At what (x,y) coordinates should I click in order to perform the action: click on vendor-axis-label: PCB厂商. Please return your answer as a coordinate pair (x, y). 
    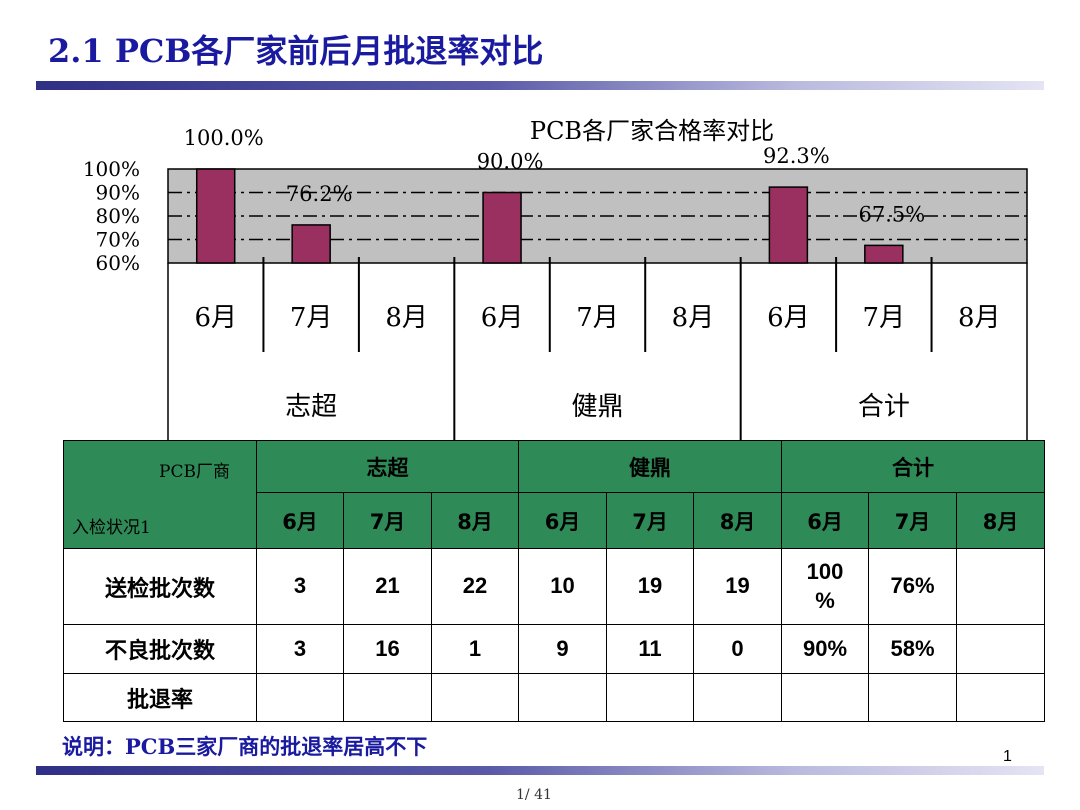
    Looking at the image, I should click on (194, 472).